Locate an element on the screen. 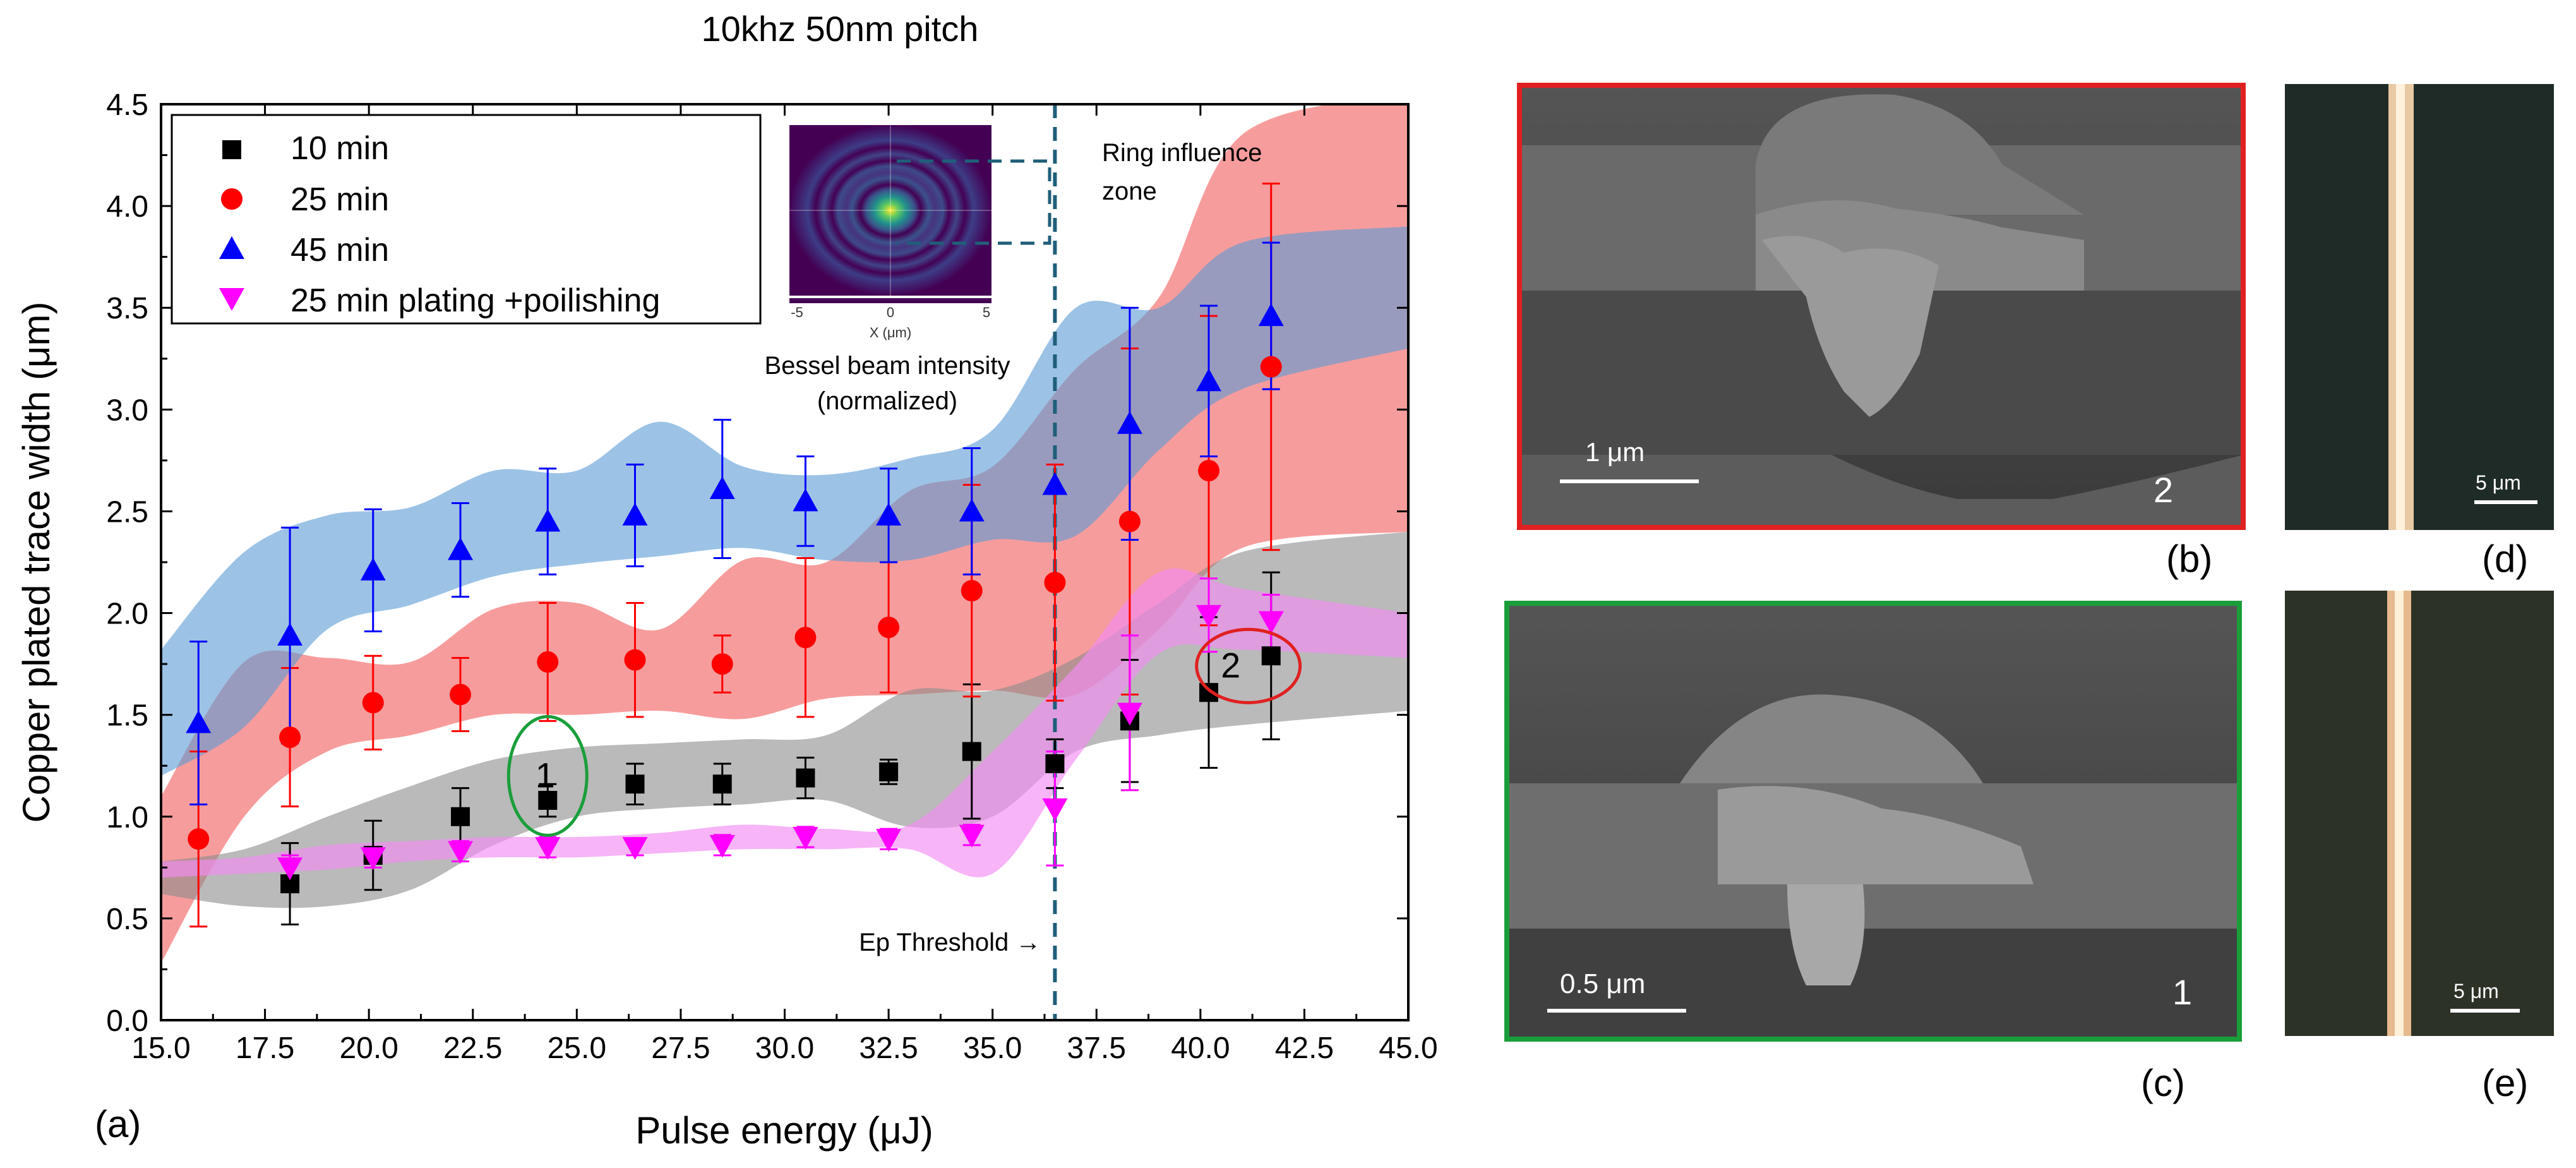  panel-c-scale: 0.5 μm is located at coordinates (1602, 984).